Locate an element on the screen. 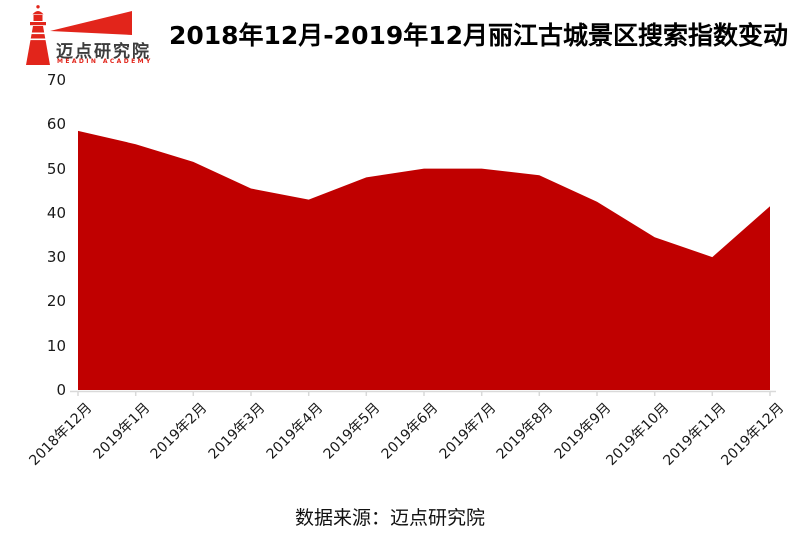 This screenshot has width=800, height=558. lighthouse-gallery-shape is located at coordinates (38, 24).